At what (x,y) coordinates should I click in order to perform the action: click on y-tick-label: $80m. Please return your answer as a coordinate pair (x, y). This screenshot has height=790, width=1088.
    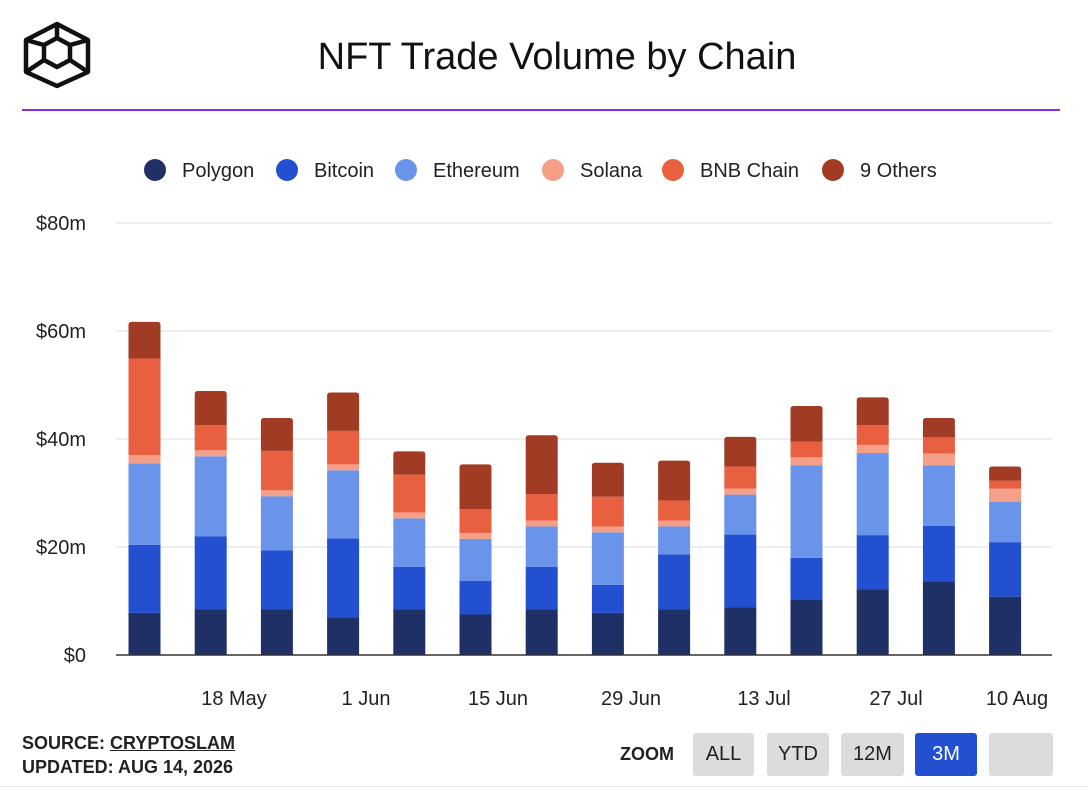
    Looking at the image, I should click on (61, 224).